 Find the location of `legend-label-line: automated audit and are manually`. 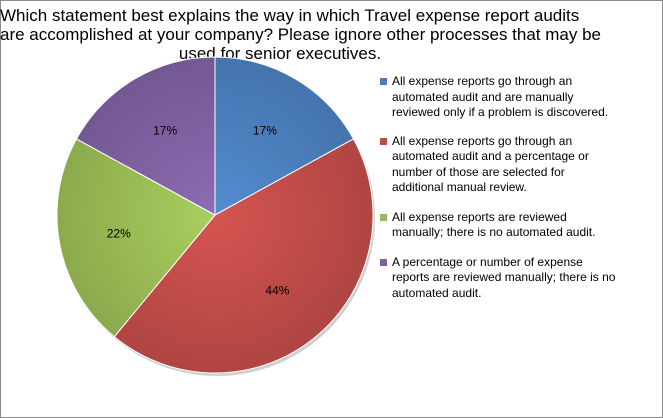

legend-label-line: automated audit and are manually is located at coordinates (483, 96).